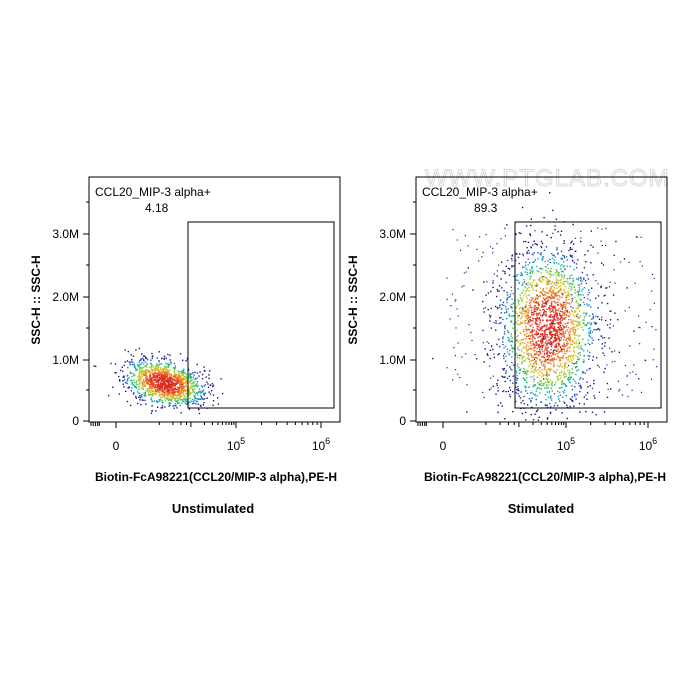 This screenshot has width=700, height=700. I want to click on gate-label-left: CCL20_MIP-3 alpha+, so click(153, 192).